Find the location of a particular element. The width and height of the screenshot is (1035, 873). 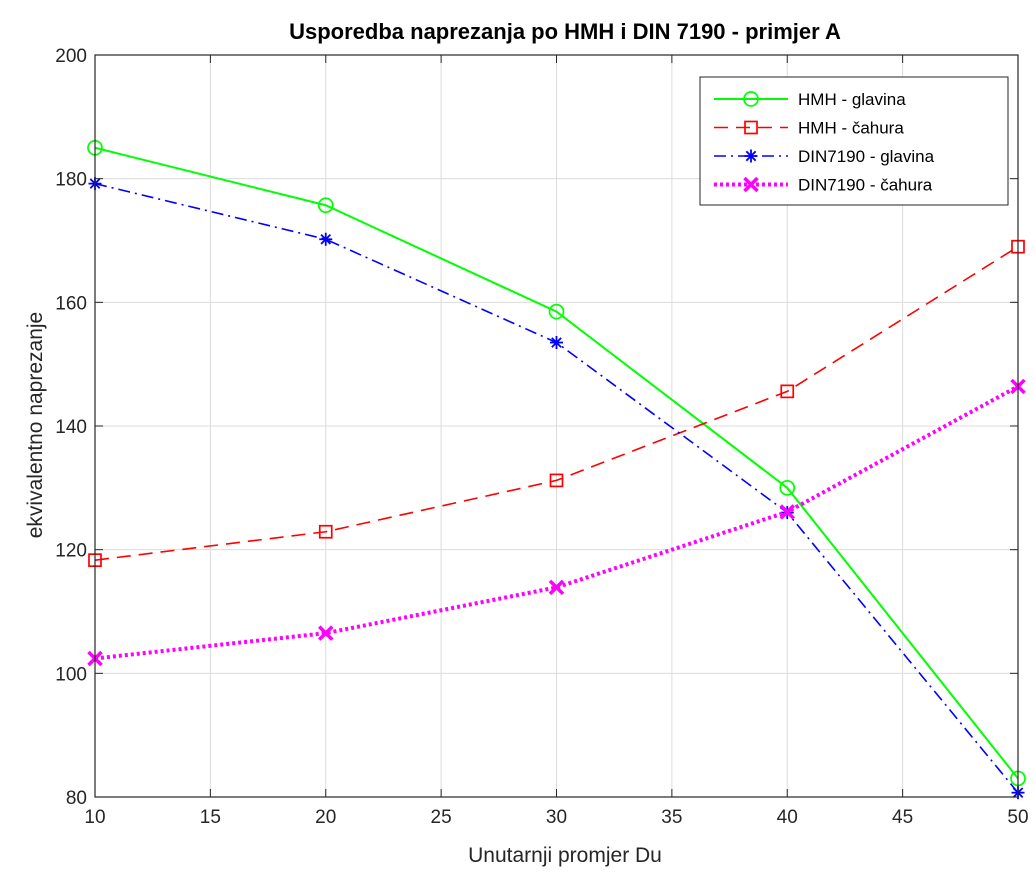

legend-label: HMH - čahura is located at coordinates (851, 128).